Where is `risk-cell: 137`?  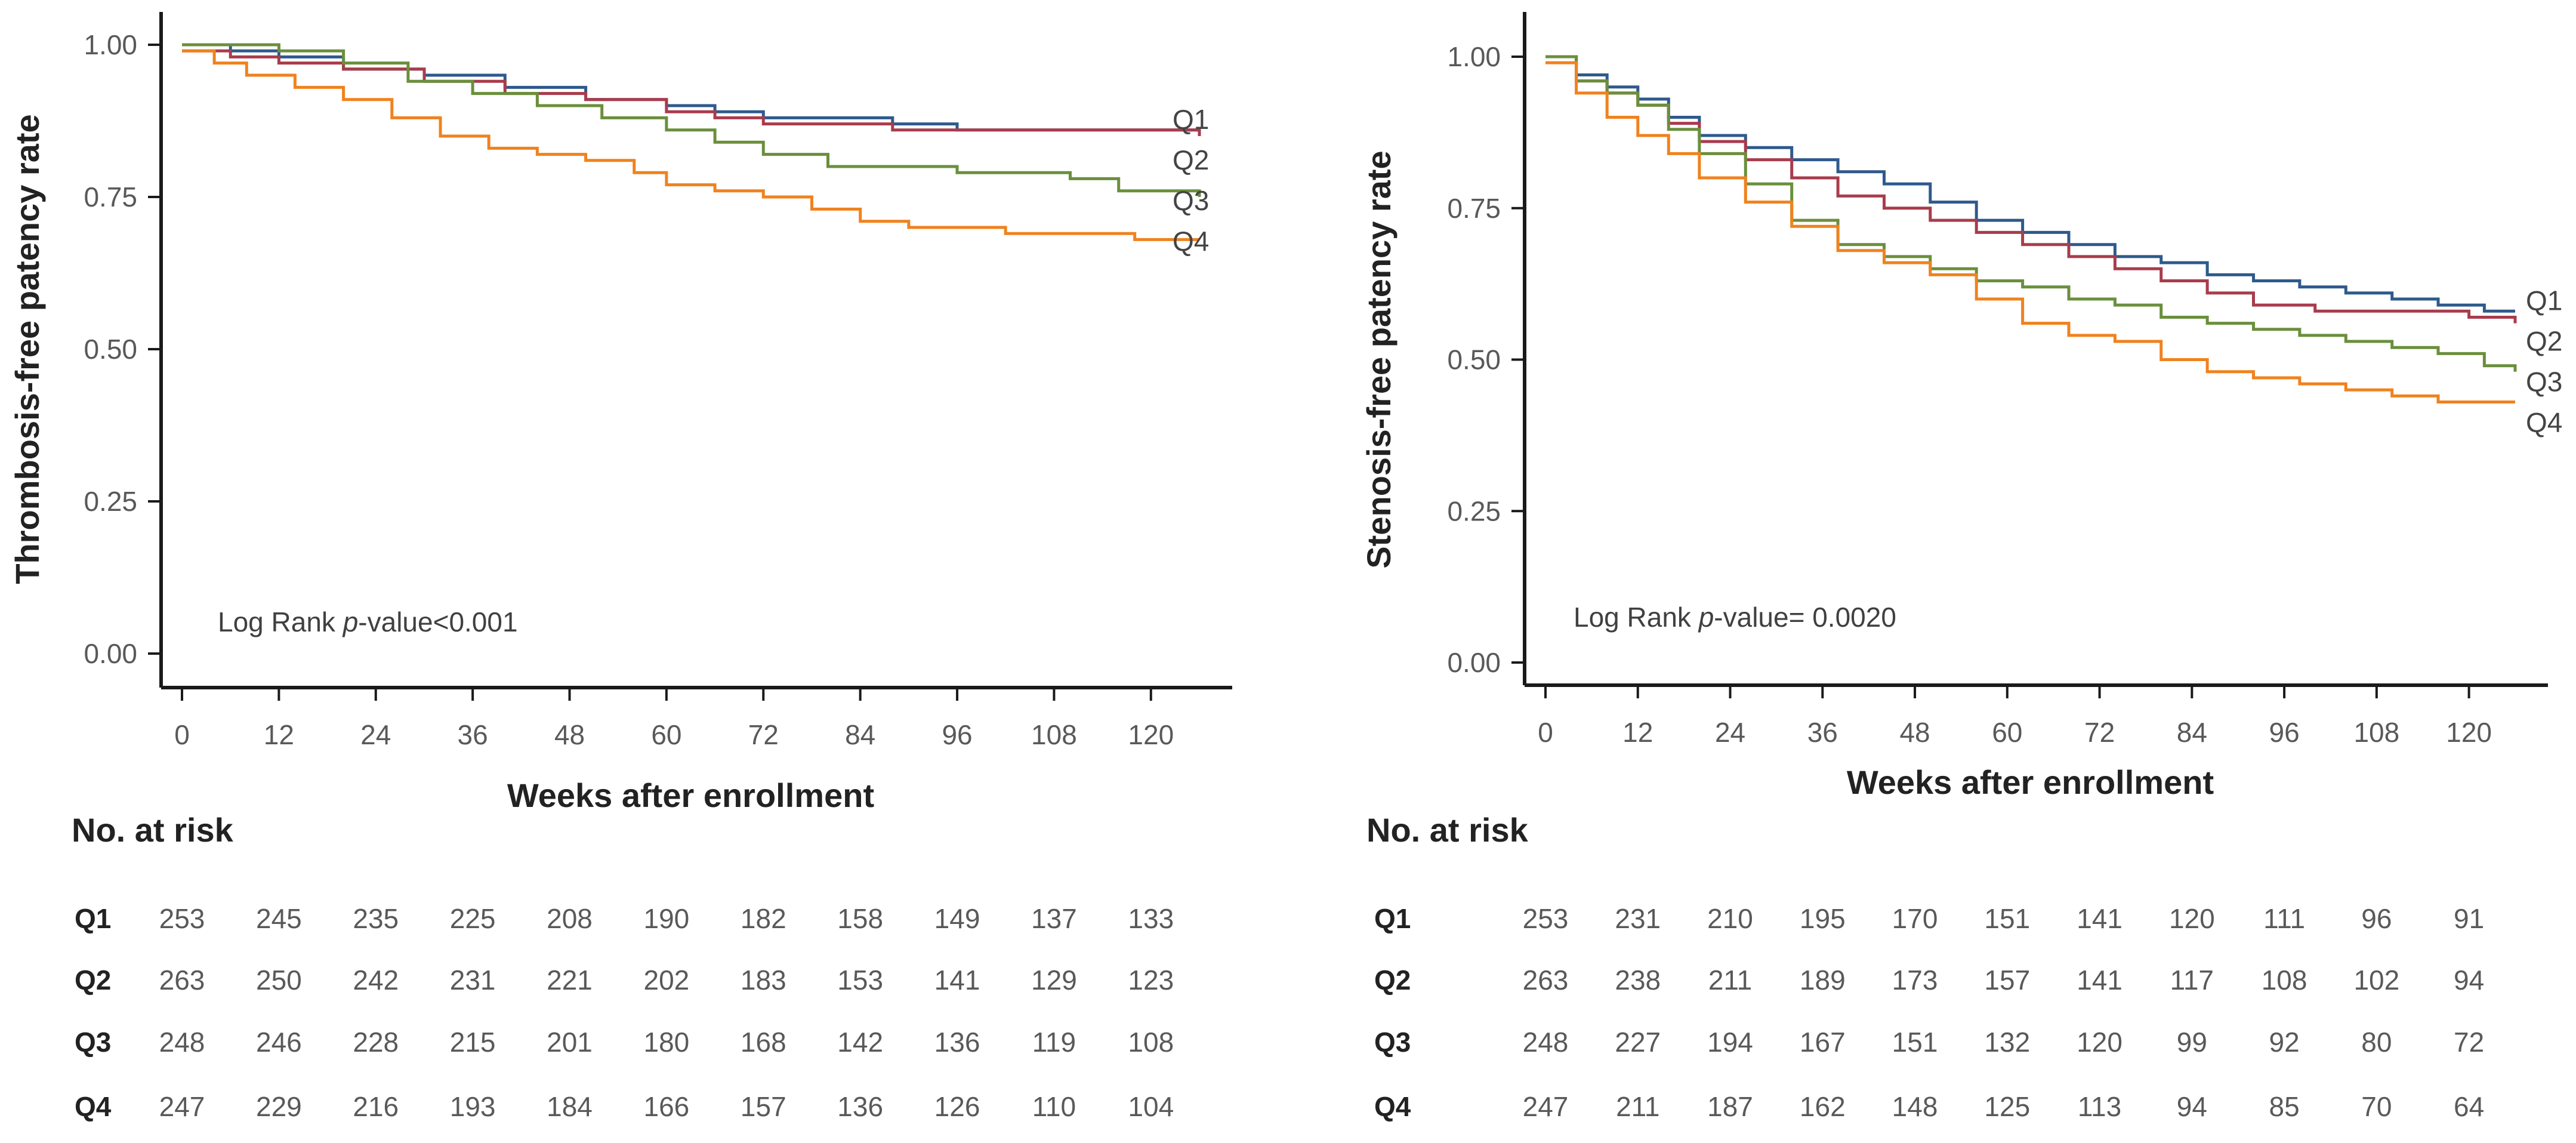 risk-cell: 137 is located at coordinates (1054, 919).